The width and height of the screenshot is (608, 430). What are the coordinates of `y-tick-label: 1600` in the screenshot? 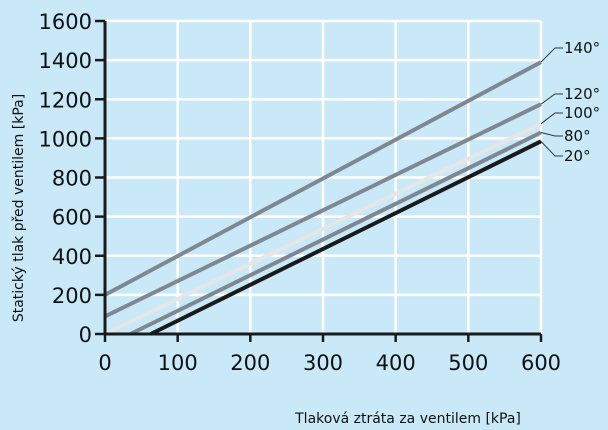 It's located at (65, 22).